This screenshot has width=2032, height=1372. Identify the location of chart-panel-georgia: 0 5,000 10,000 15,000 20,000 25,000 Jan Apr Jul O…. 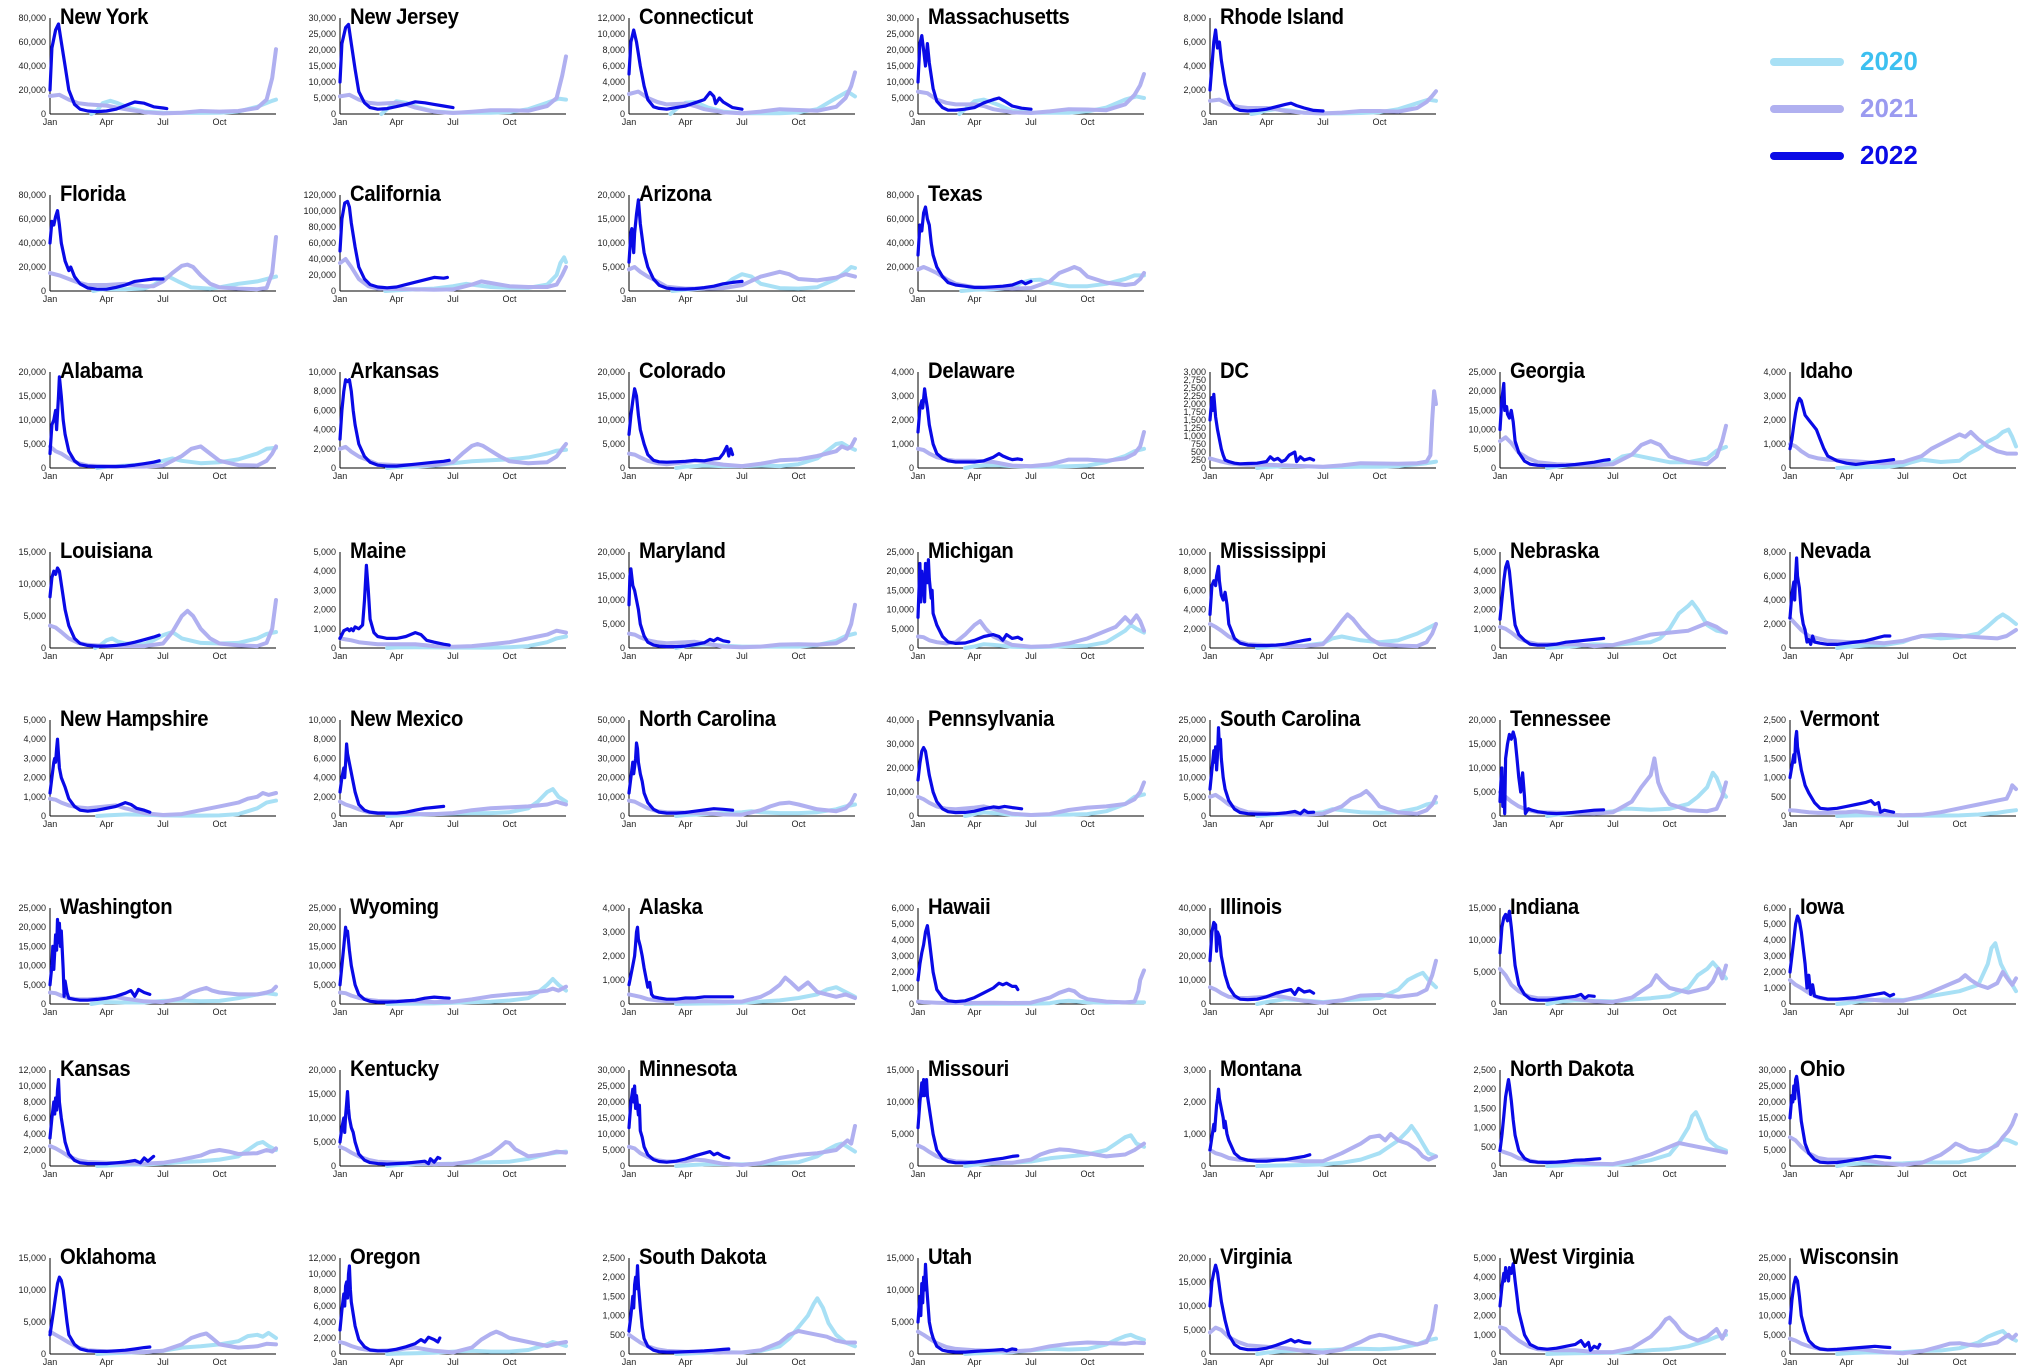
(1594, 419).